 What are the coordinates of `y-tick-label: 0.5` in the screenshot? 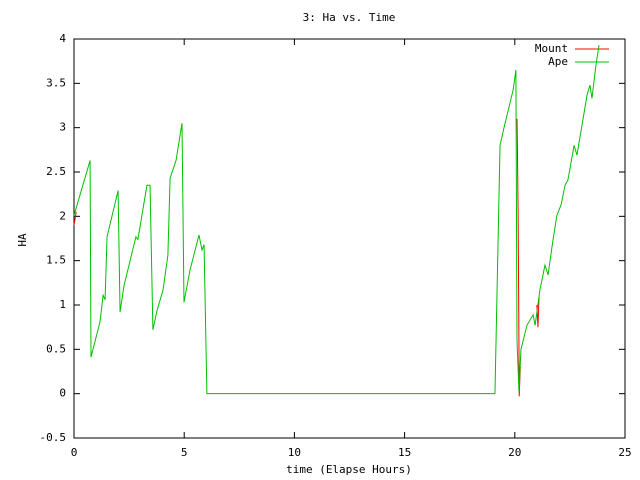 It's located at (56, 348).